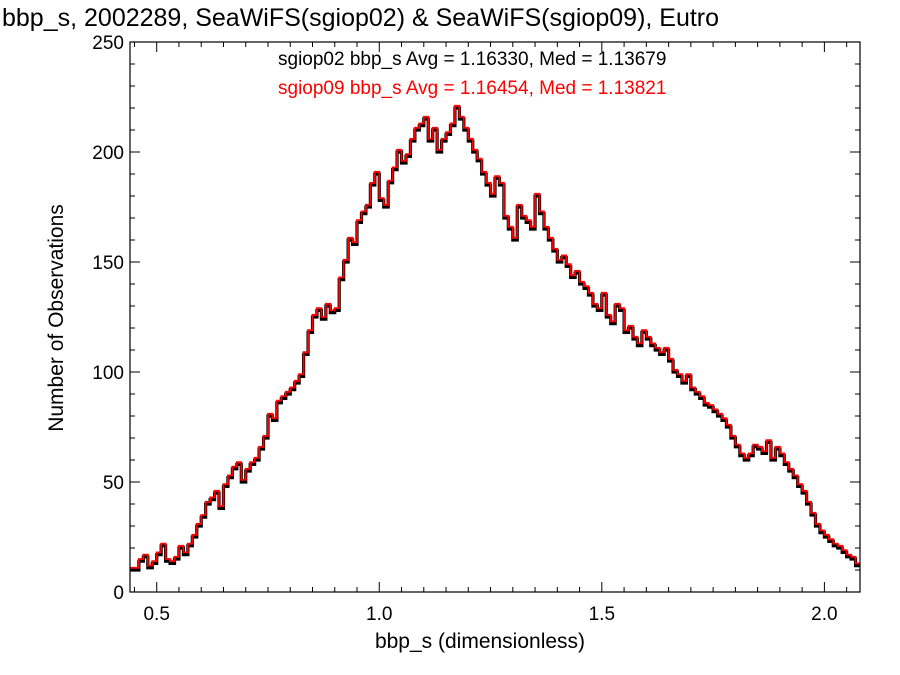  What do you see at coordinates (108, 373) in the screenshot?
I see `y-tick-label: 100` at bounding box center [108, 373].